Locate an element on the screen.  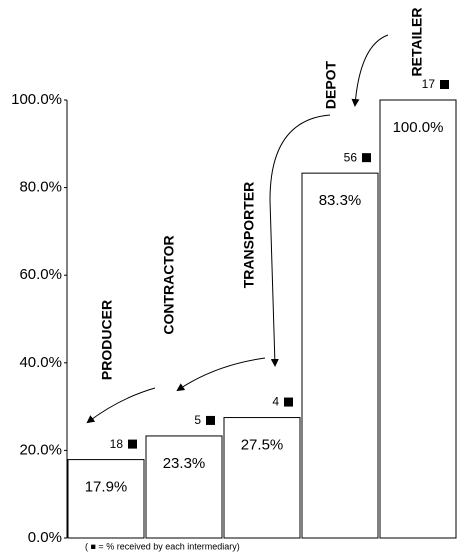
category-label: TRANSPORTER is located at coordinates (249, 235).